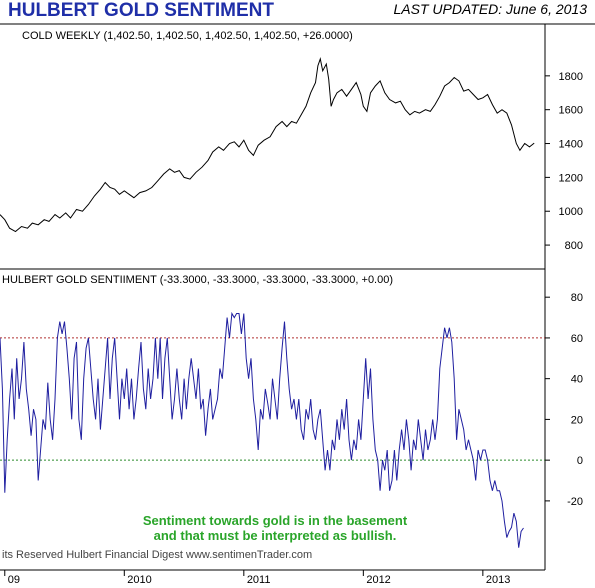 This screenshot has width=595, height=588. I want to click on gold-y-tick-label: 800, so click(574, 246).